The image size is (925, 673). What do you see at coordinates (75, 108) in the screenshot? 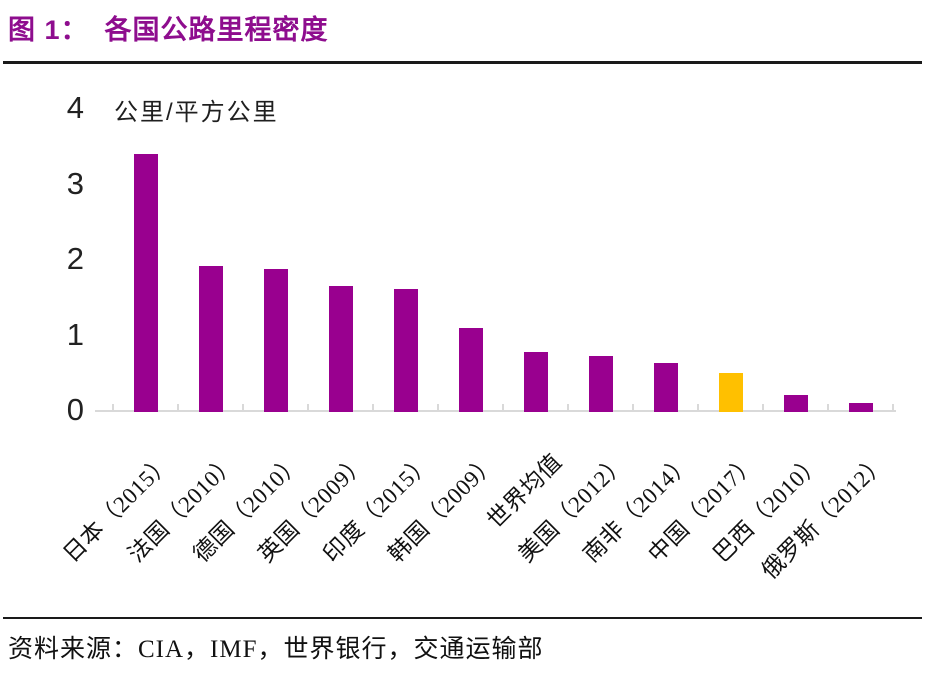
I see `y-axis-tick-label: 4` at bounding box center [75, 108].